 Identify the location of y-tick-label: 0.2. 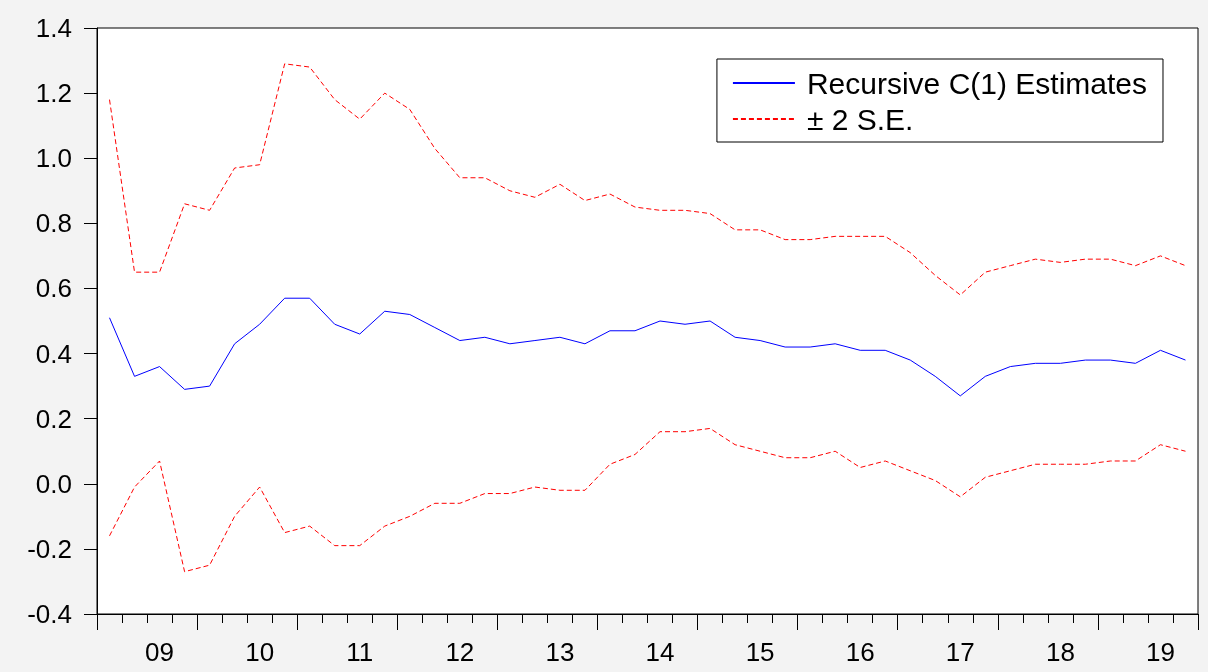
(53, 418).